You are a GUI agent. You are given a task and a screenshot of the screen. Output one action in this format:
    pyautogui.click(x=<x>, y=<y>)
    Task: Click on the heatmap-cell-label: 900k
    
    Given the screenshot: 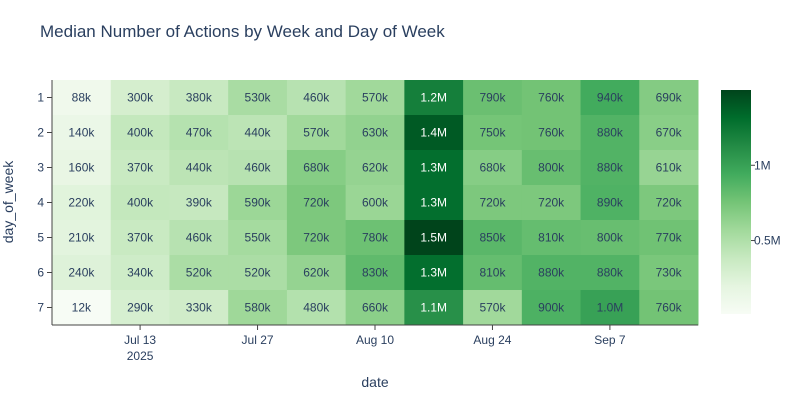 What is the action you would take?
    pyautogui.click(x=551, y=308)
    